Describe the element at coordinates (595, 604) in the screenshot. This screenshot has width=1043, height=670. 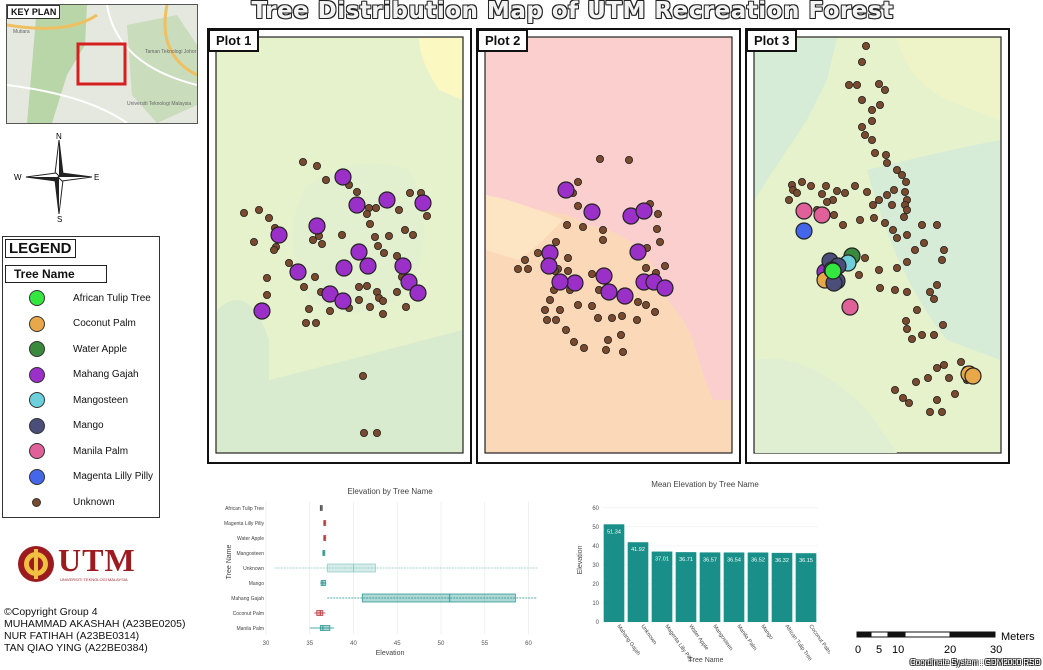
I see `bar-ytick-label: 10` at that location.